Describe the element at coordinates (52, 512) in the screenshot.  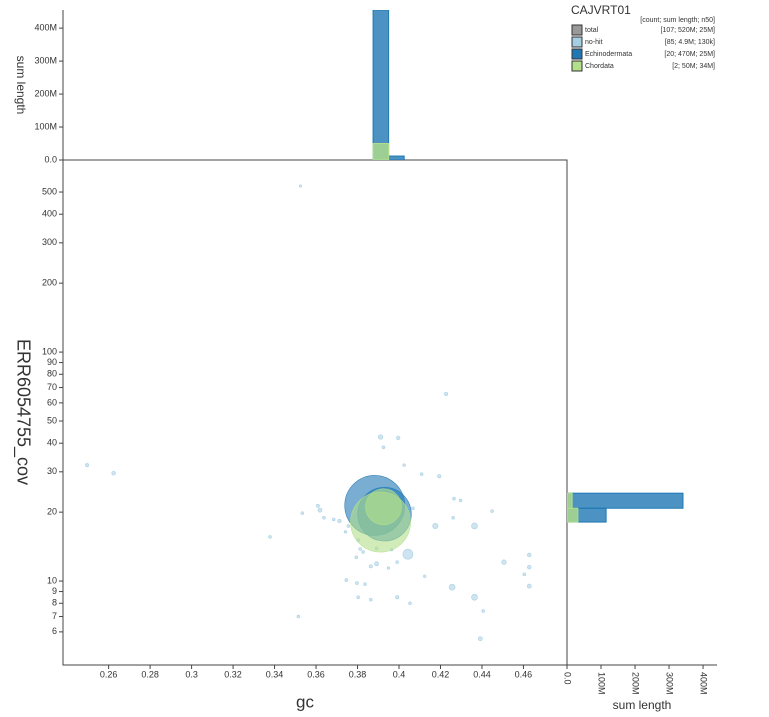
I see `y-tick-label: 20` at that location.